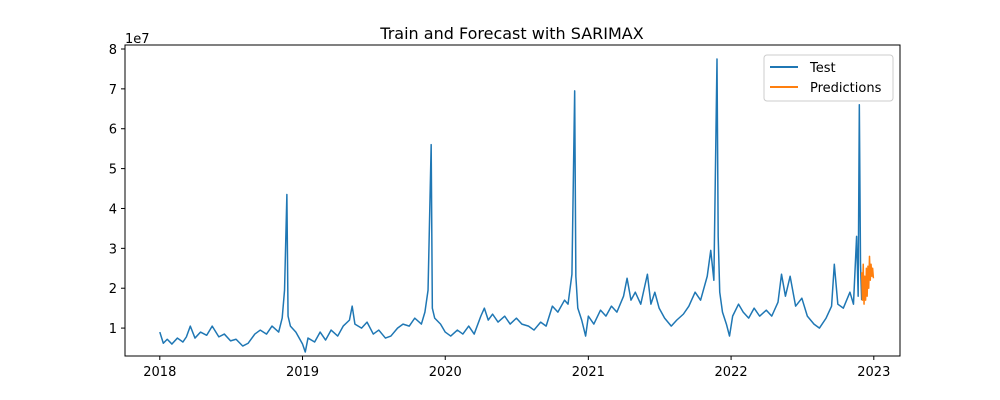  I want to click on y-tick-label: 4, so click(113, 209).